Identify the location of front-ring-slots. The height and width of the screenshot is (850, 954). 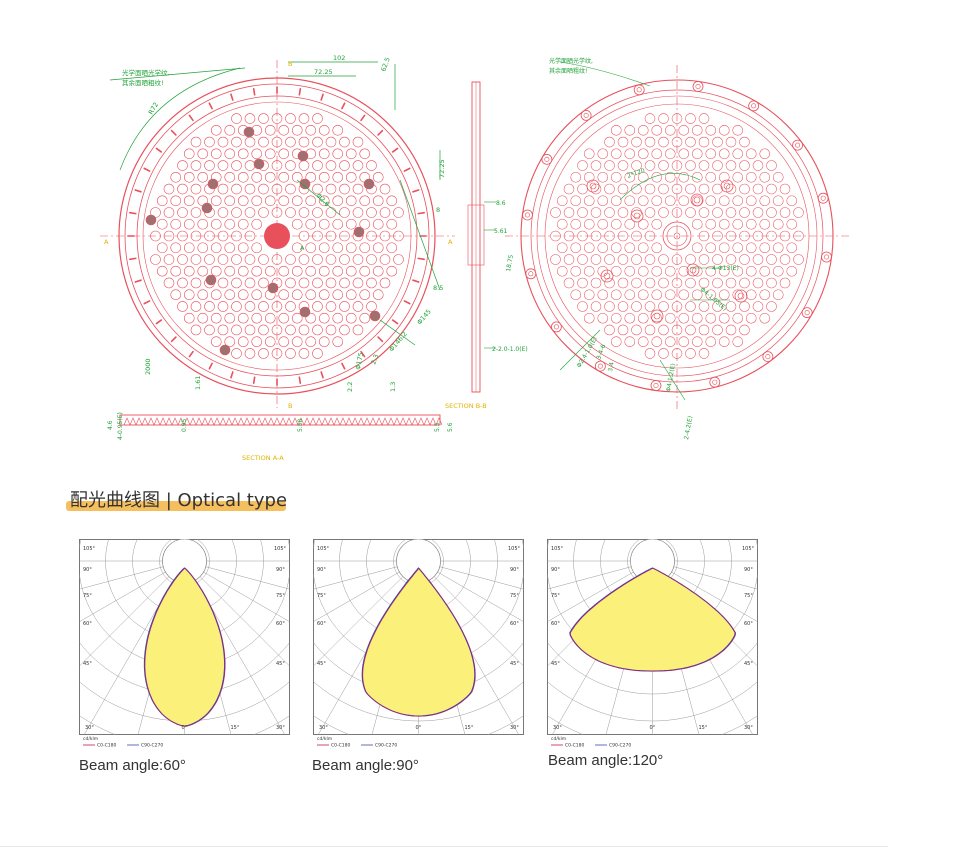
(277, 236).